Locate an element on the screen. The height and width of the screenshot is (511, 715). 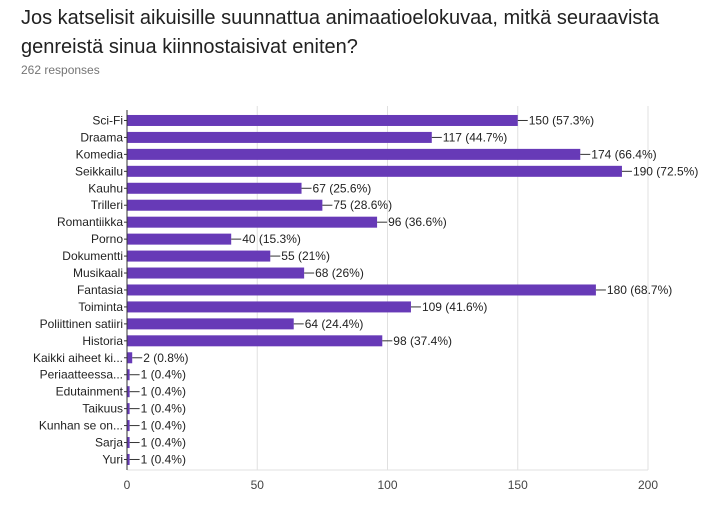
data-label: 117 (44.7%) is located at coordinates (475, 137).